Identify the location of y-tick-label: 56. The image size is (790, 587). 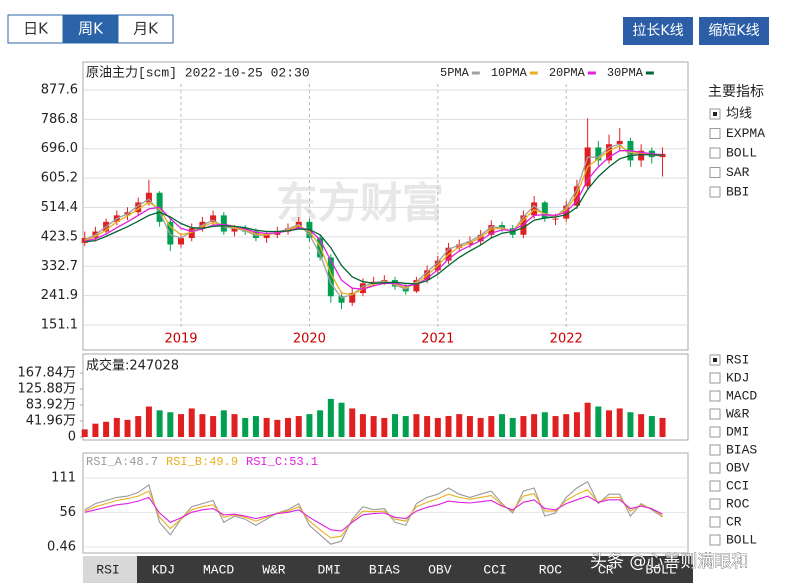
(67, 512).